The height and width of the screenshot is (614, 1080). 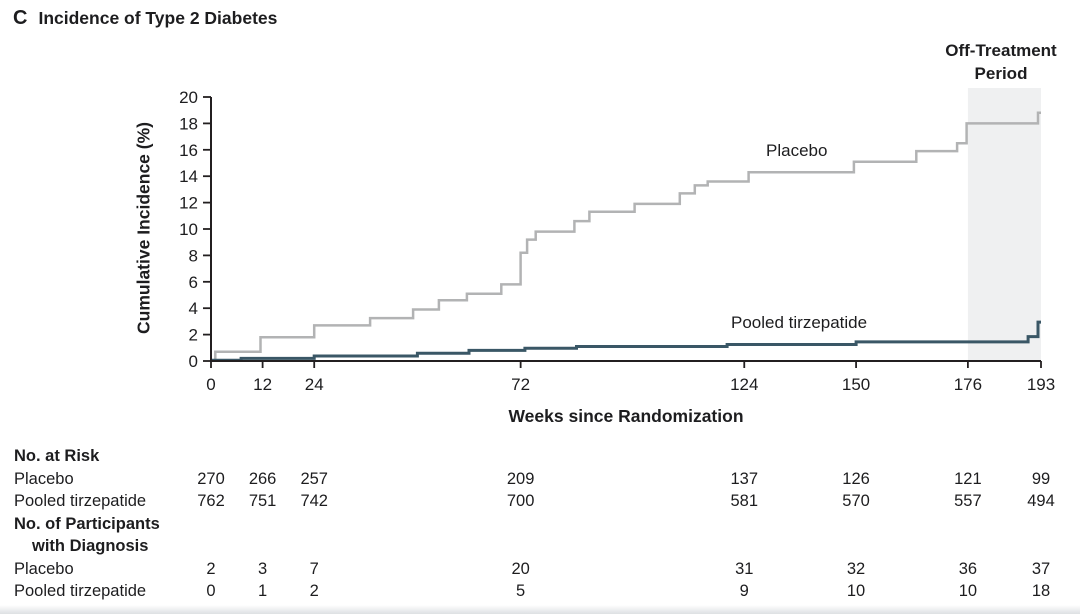 I want to click on y-tick-label: 20, so click(x=188, y=97).